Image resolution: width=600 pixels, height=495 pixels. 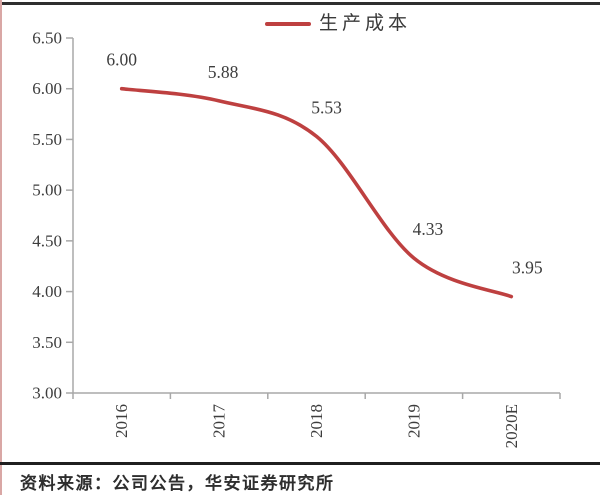 What do you see at coordinates (121, 421) in the screenshot?
I see `x-axis-label: 2016` at bounding box center [121, 421].